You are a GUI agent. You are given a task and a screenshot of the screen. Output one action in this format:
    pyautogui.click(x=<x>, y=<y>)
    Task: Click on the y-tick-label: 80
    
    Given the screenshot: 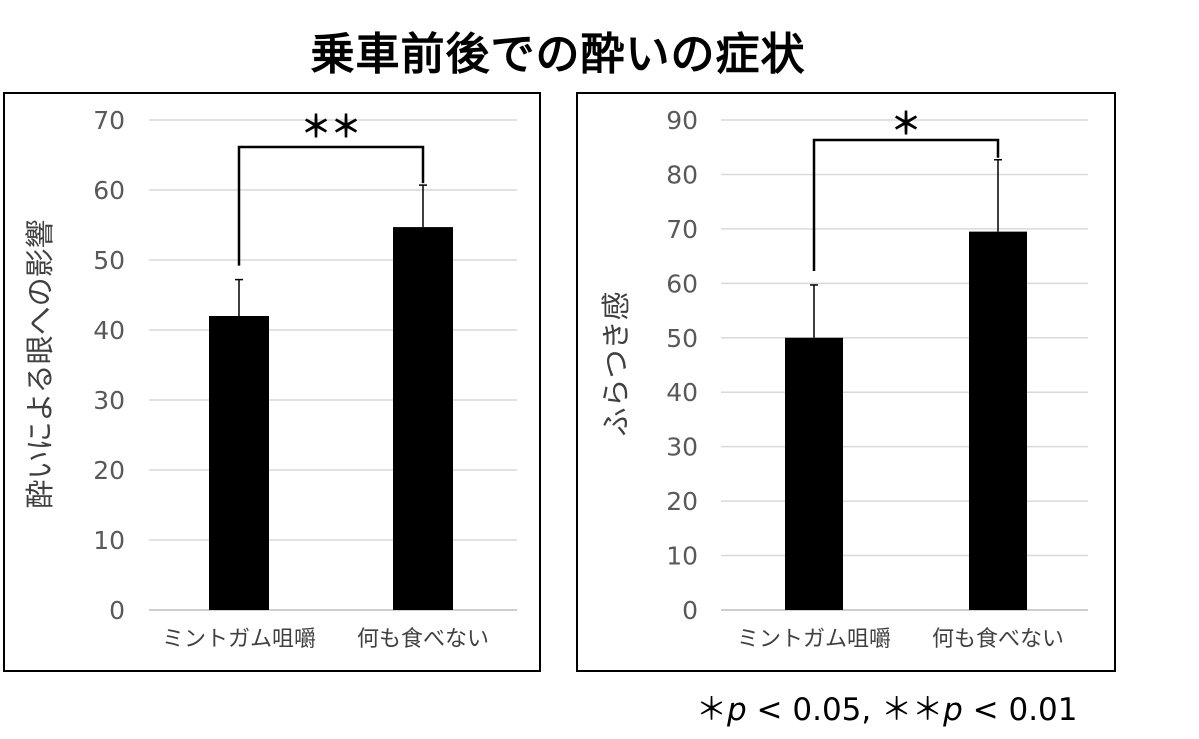 What is the action you would take?
    pyautogui.click(x=682, y=174)
    